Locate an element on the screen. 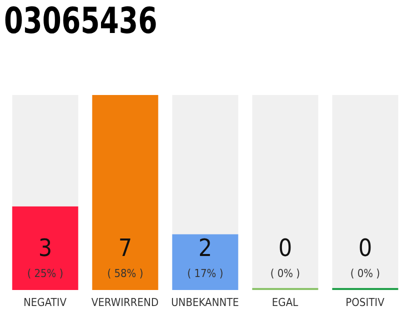 The width and height of the screenshot is (410, 320). data-label: 2 ( 17% ) is located at coordinates (205, 257).